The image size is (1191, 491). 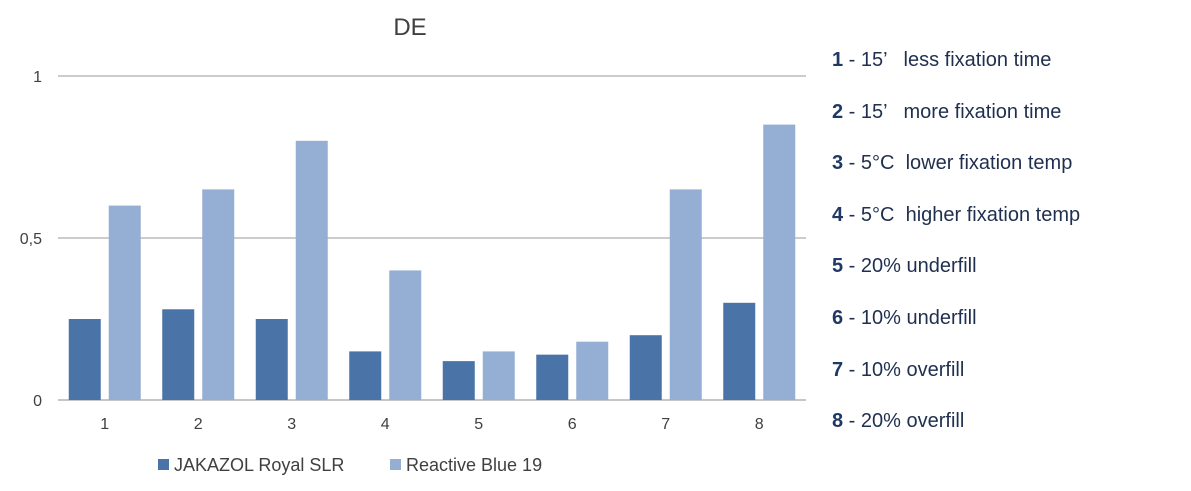 What do you see at coordinates (970, 214) in the screenshot?
I see `note-text: 5°C higher fixation temp` at bounding box center [970, 214].